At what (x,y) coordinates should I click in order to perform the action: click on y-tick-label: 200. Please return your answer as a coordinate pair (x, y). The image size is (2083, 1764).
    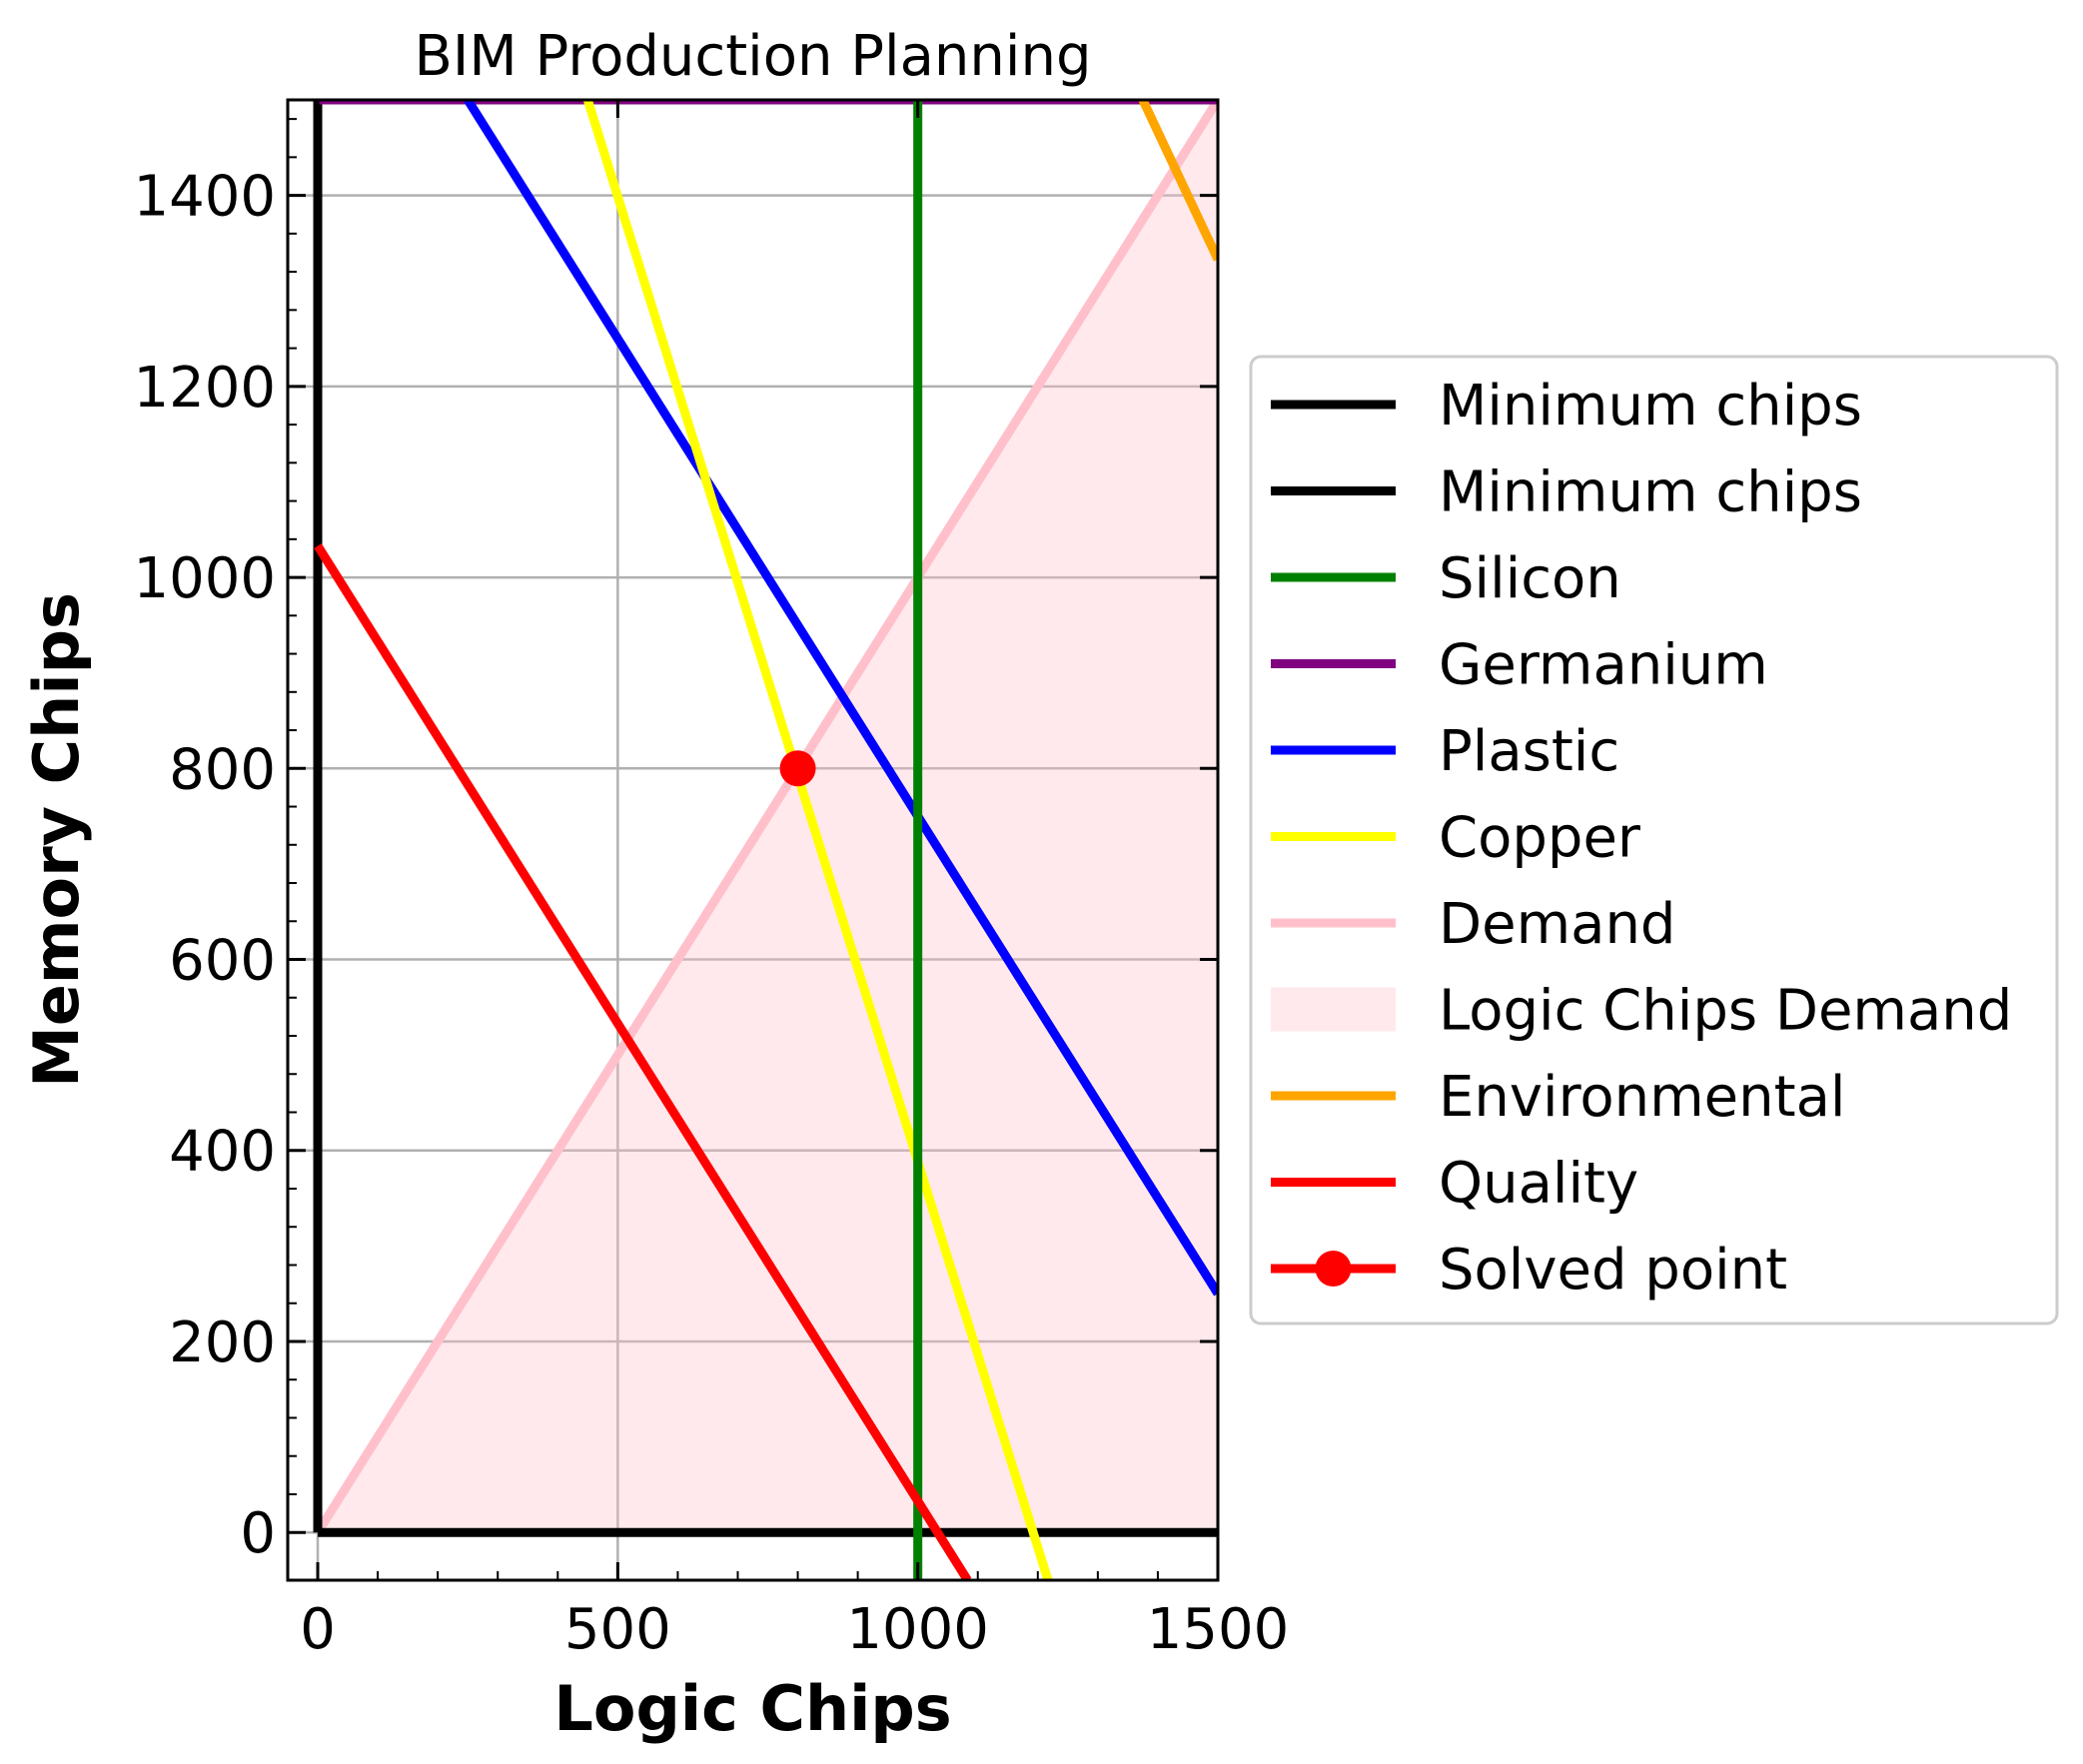
    Looking at the image, I should click on (223, 1343).